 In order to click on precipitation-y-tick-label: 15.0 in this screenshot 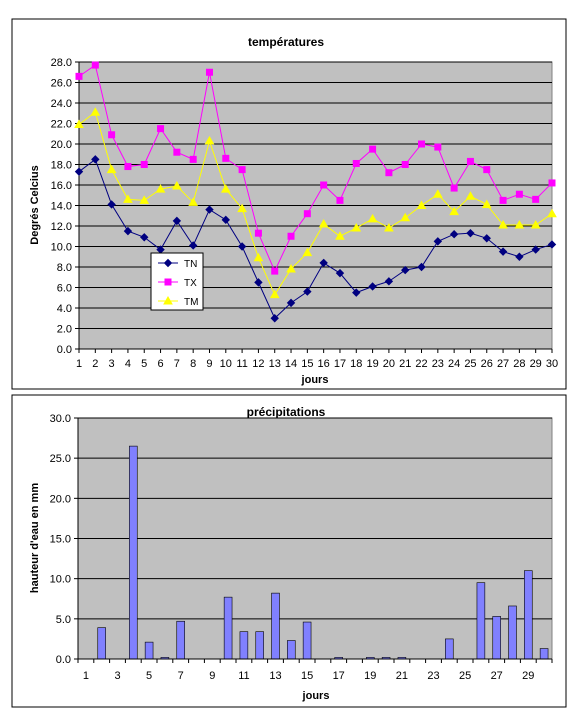, I will do `click(60, 540)`.